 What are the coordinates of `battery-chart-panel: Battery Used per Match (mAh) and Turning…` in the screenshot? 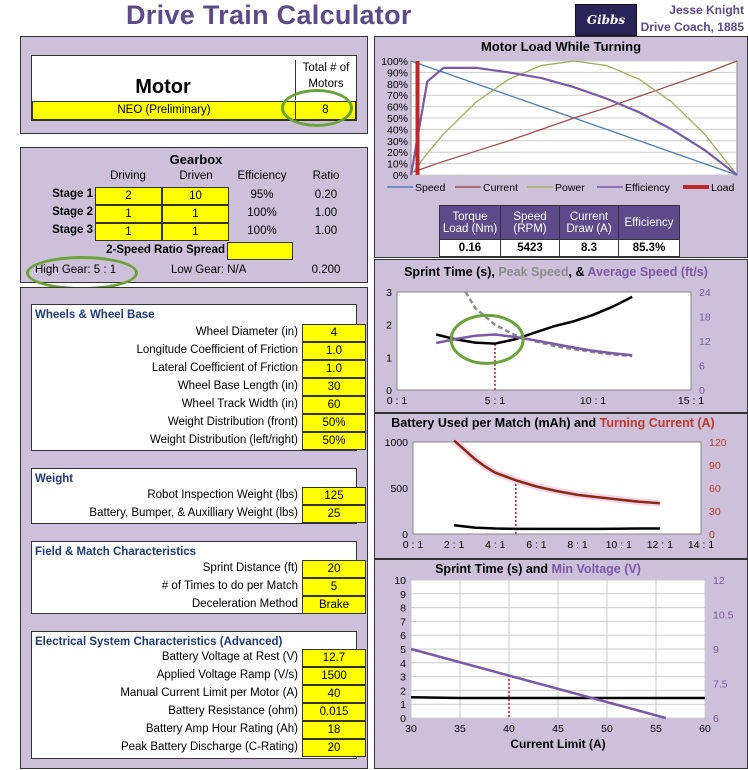 It's located at (561, 486).